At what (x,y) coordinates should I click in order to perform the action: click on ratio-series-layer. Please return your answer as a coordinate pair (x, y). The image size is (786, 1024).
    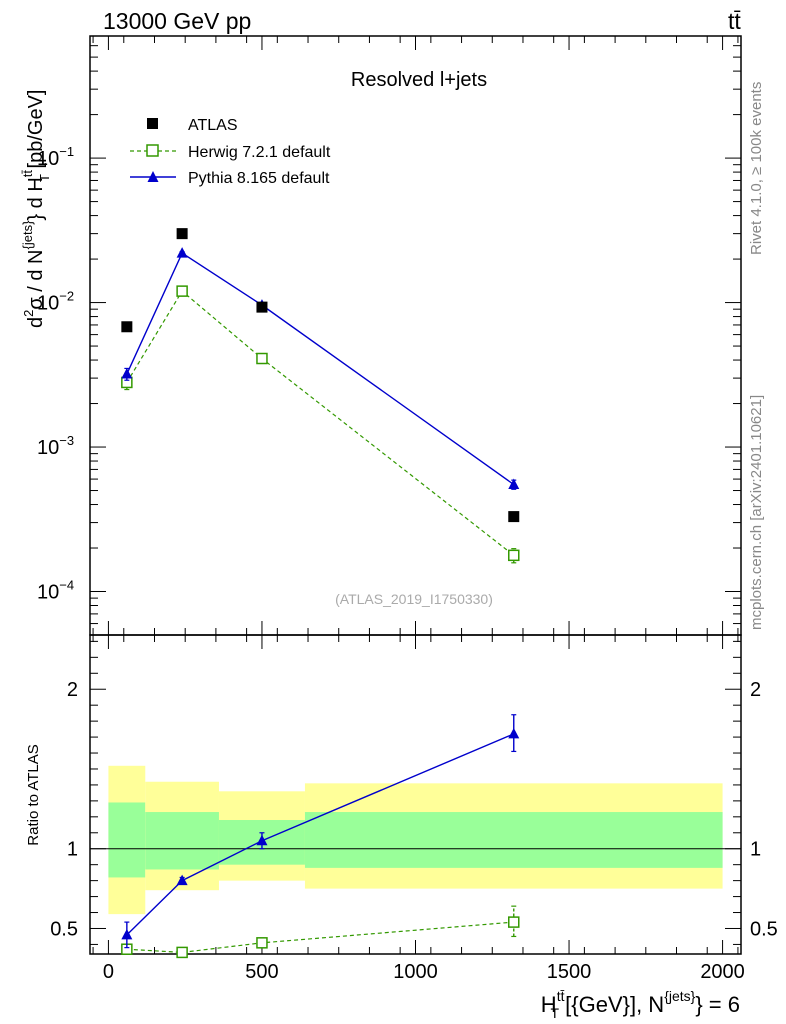
    Looking at the image, I should click on (320, 836).